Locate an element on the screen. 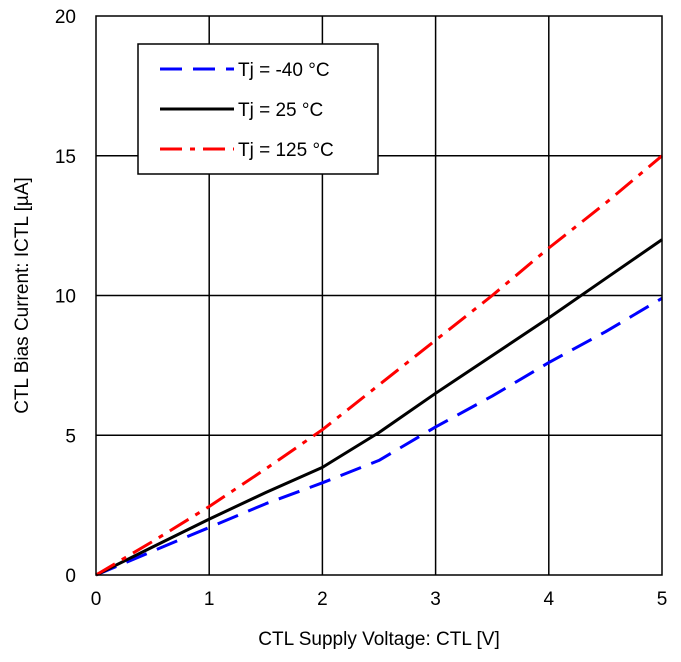 The image size is (681, 662). x-axis-title: CTL Supply Voltage: CTL [V] is located at coordinates (379, 639).